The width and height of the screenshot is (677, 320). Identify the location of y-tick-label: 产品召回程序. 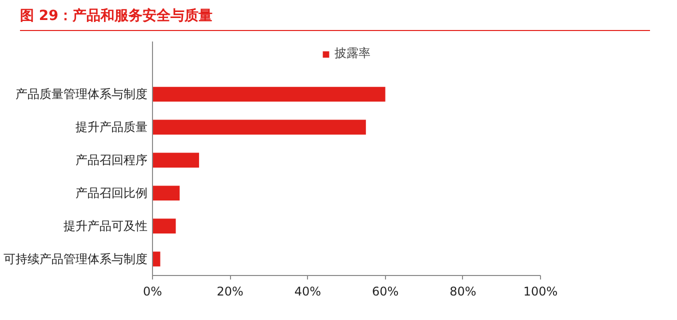
(112, 160).